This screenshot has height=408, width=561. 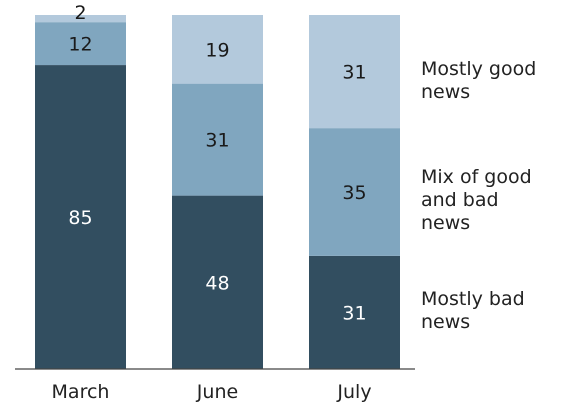 I want to click on bar-segment-march-s1, so click(x=80, y=44).